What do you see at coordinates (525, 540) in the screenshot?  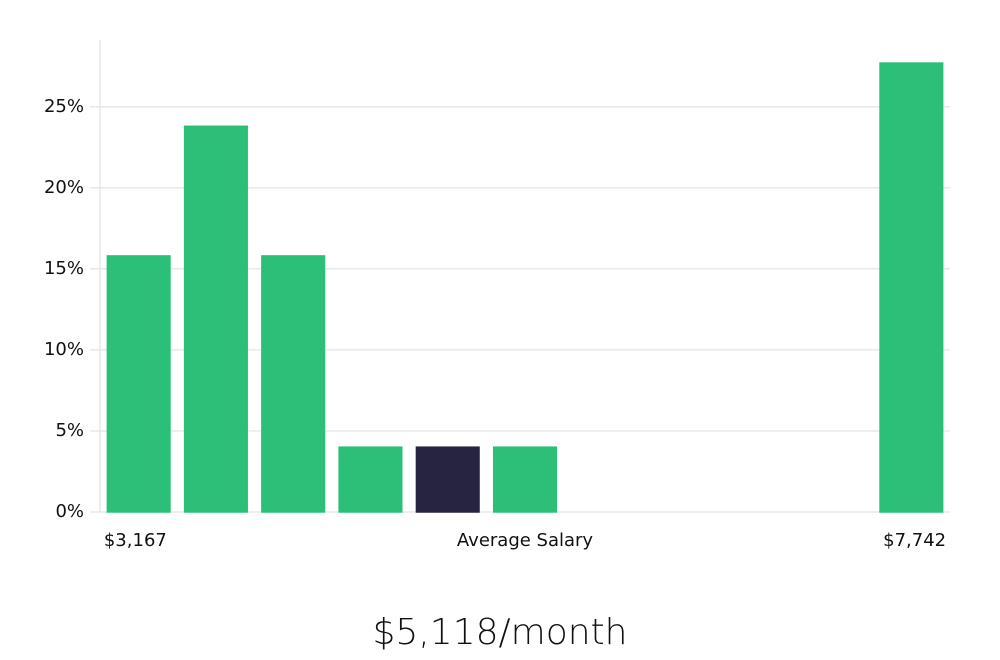 I see `x-axis-label: Average Salary` at bounding box center [525, 540].